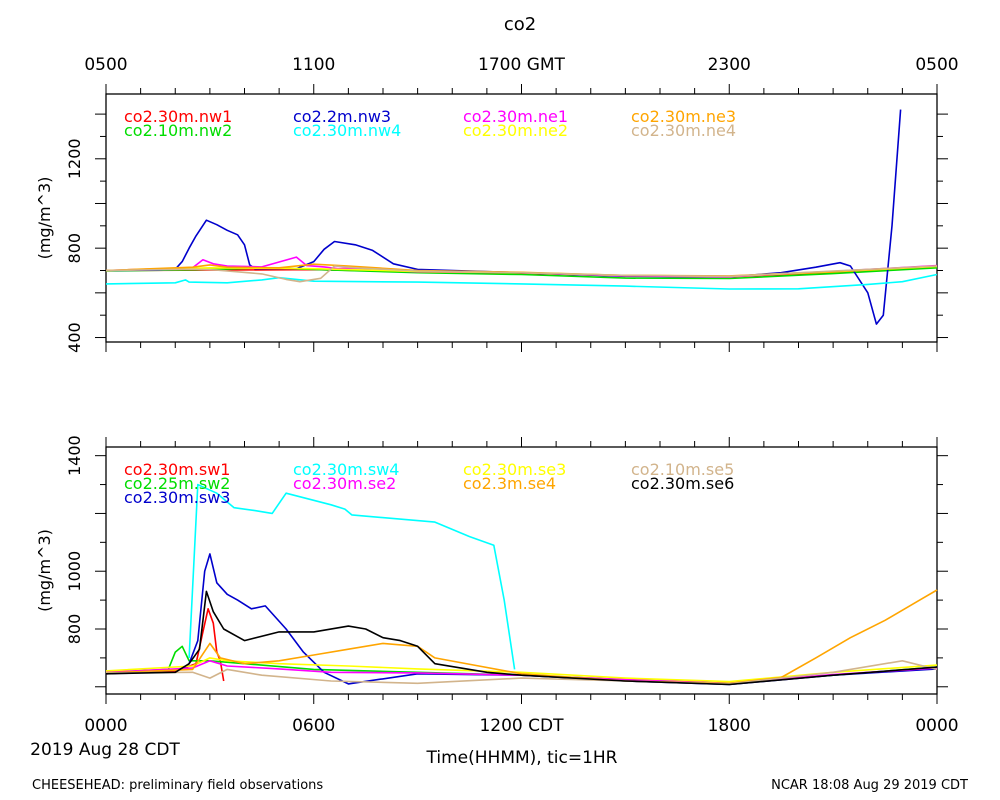  I want to click on legend-entry: co2.25m.sw2, so click(177, 483).